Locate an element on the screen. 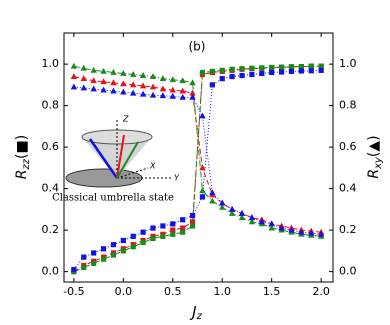 The image size is (390, 325). x-tick-label: 2.0 is located at coordinates (321, 291).